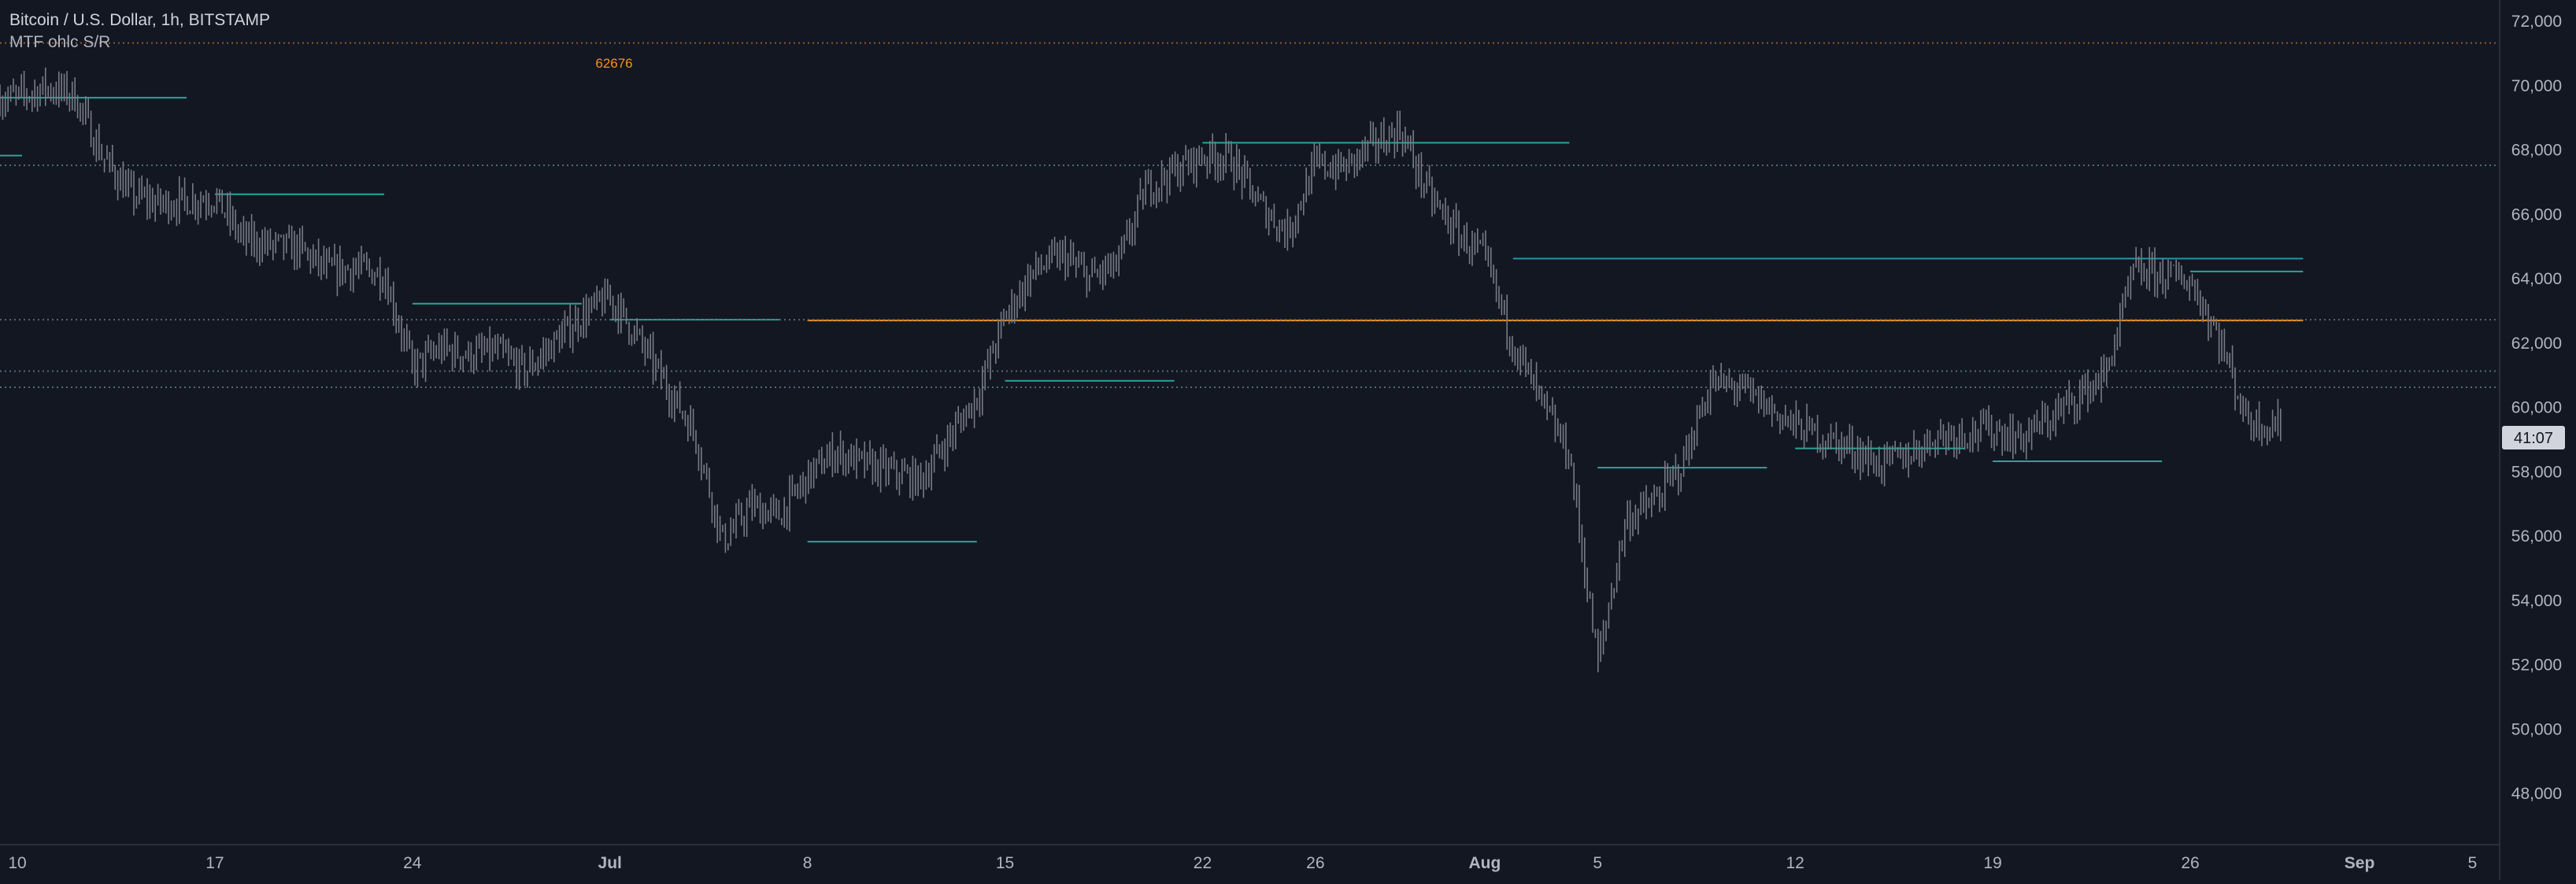 The width and height of the screenshot is (2576, 884). What do you see at coordinates (214, 863) in the screenshot?
I see `x-tick-label: 17` at bounding box center [214, 863].